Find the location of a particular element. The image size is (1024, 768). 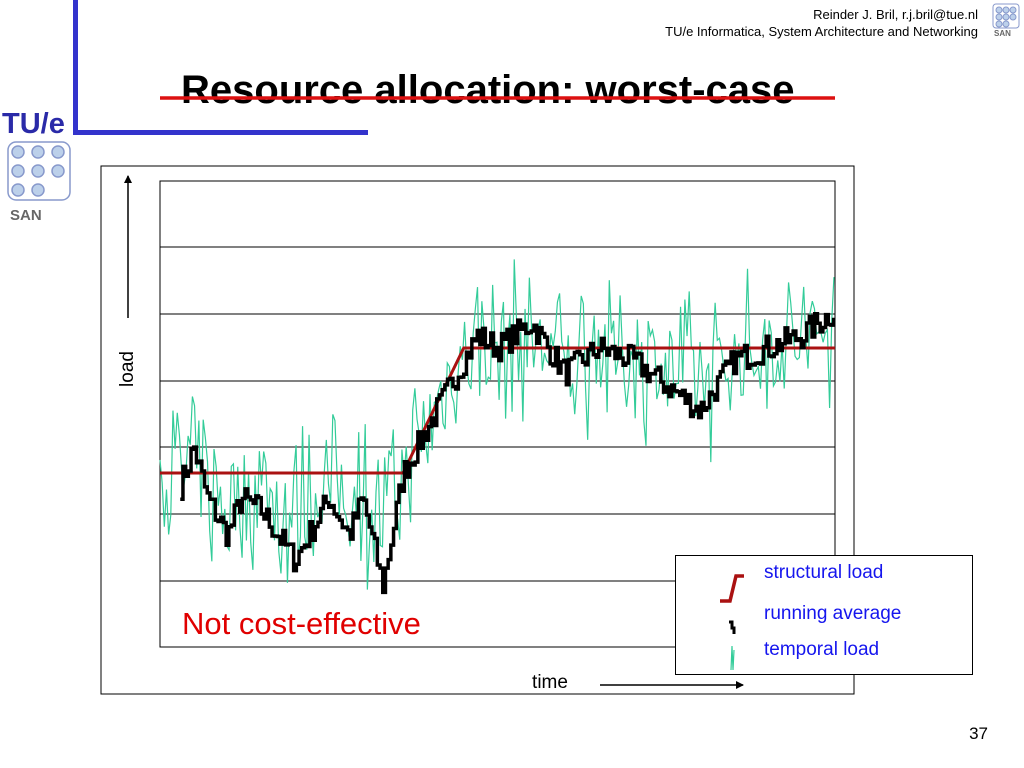

structural-load-series is located at coordinates (497, 410).